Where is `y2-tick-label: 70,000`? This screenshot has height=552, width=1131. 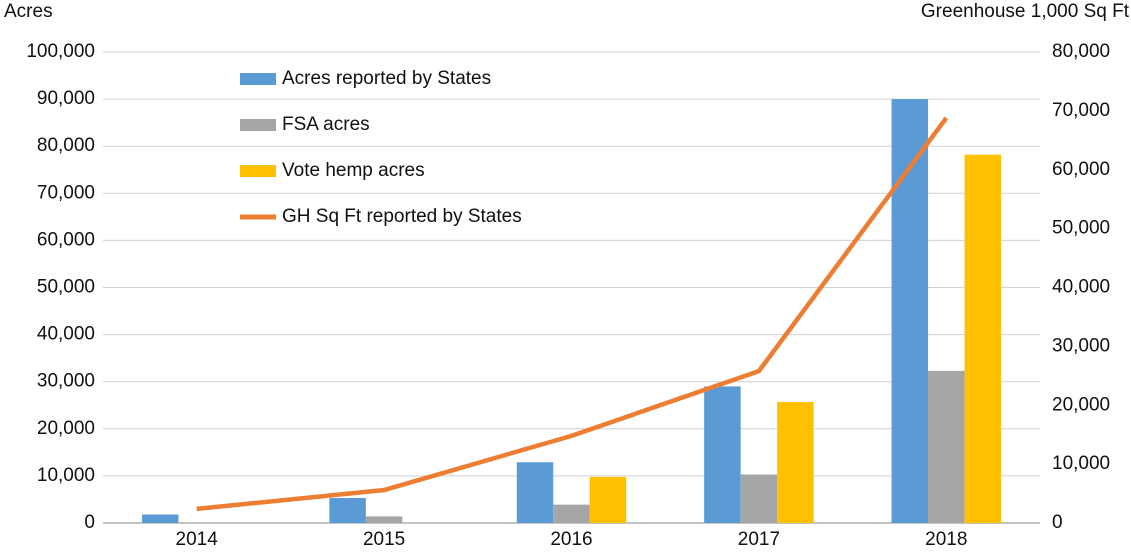 y2-tick-label: 70,000 is located at coordinates (1081, 110).